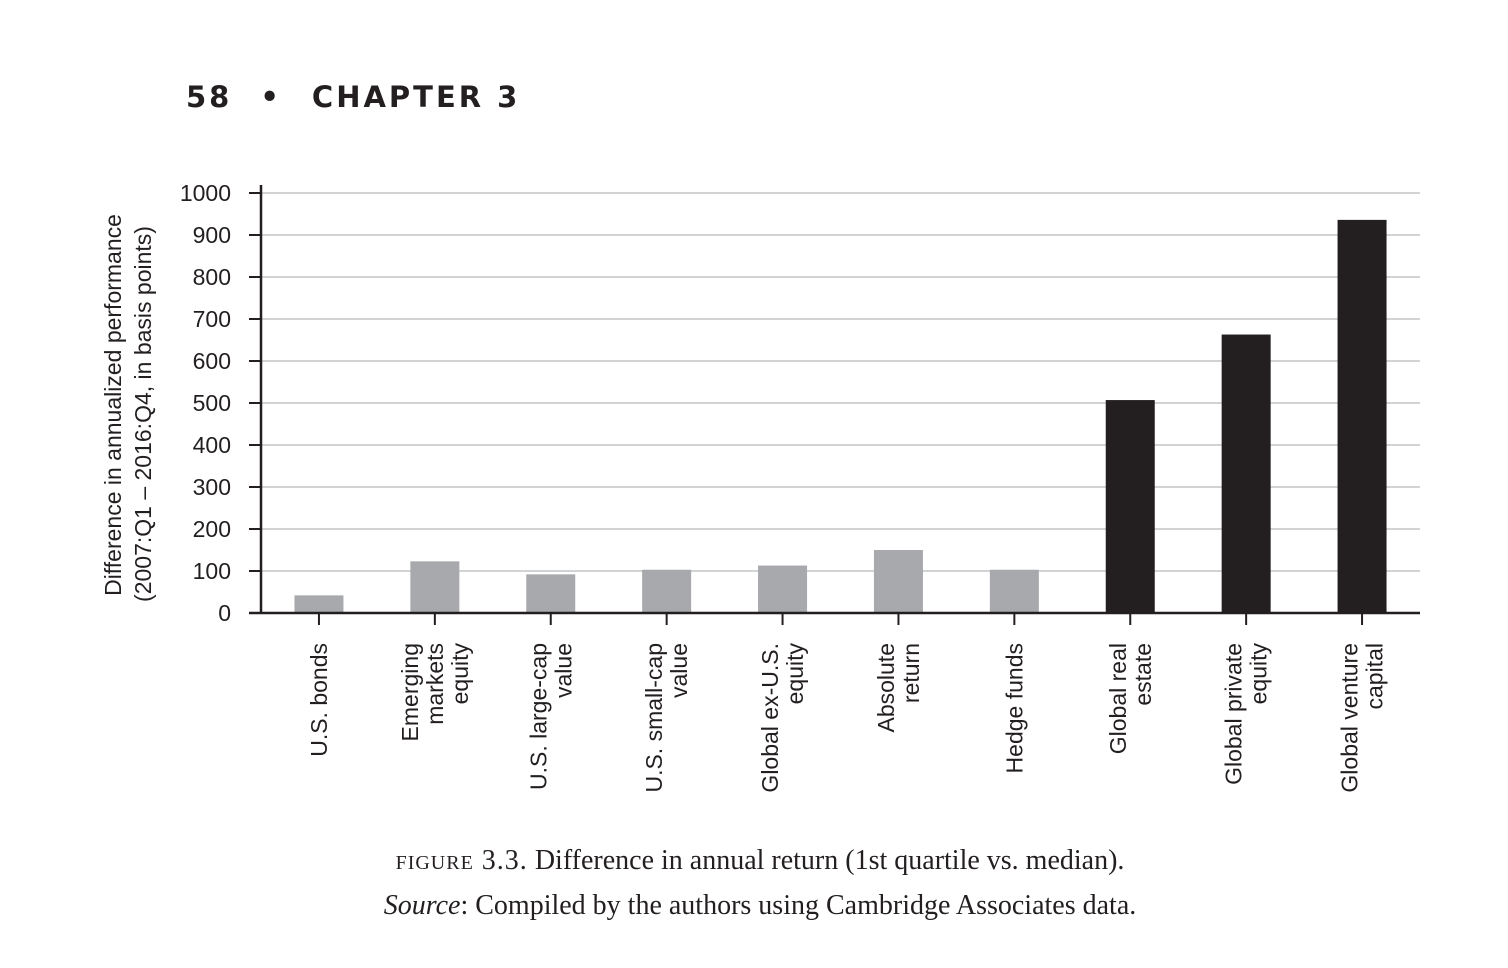 Image resolution: width=1508 pixels, height=968 pixels. Describe the element at coordinates (212, 319) in the screenshot. I see `y-tick-label: 700` at that location.